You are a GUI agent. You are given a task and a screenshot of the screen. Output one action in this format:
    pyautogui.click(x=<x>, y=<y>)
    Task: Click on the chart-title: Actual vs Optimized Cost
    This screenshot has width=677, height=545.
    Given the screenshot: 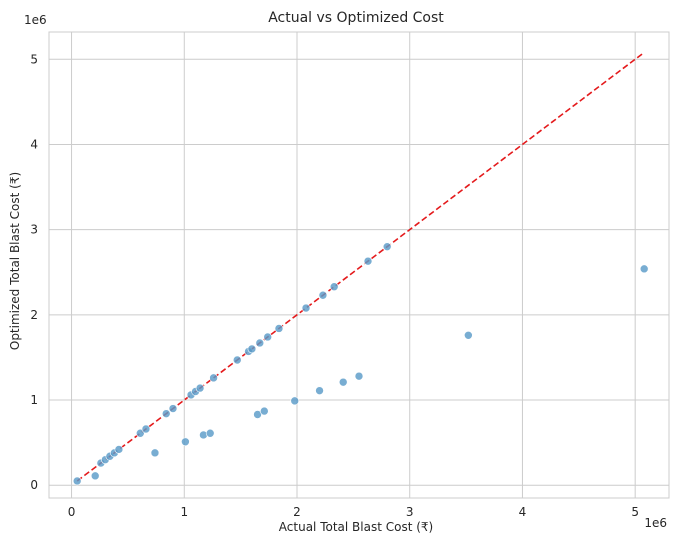 What is the action you would take?
    pyautogui.click(x=356, y=18)
    